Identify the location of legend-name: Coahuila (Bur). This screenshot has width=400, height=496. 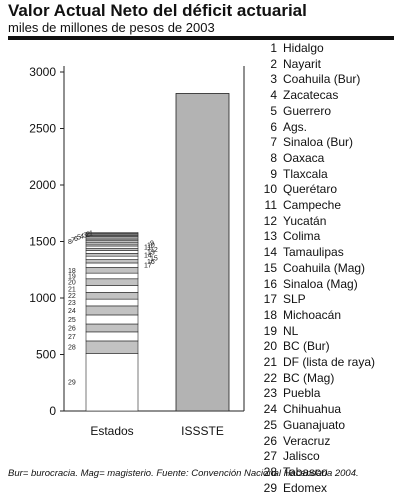
(322, 79).